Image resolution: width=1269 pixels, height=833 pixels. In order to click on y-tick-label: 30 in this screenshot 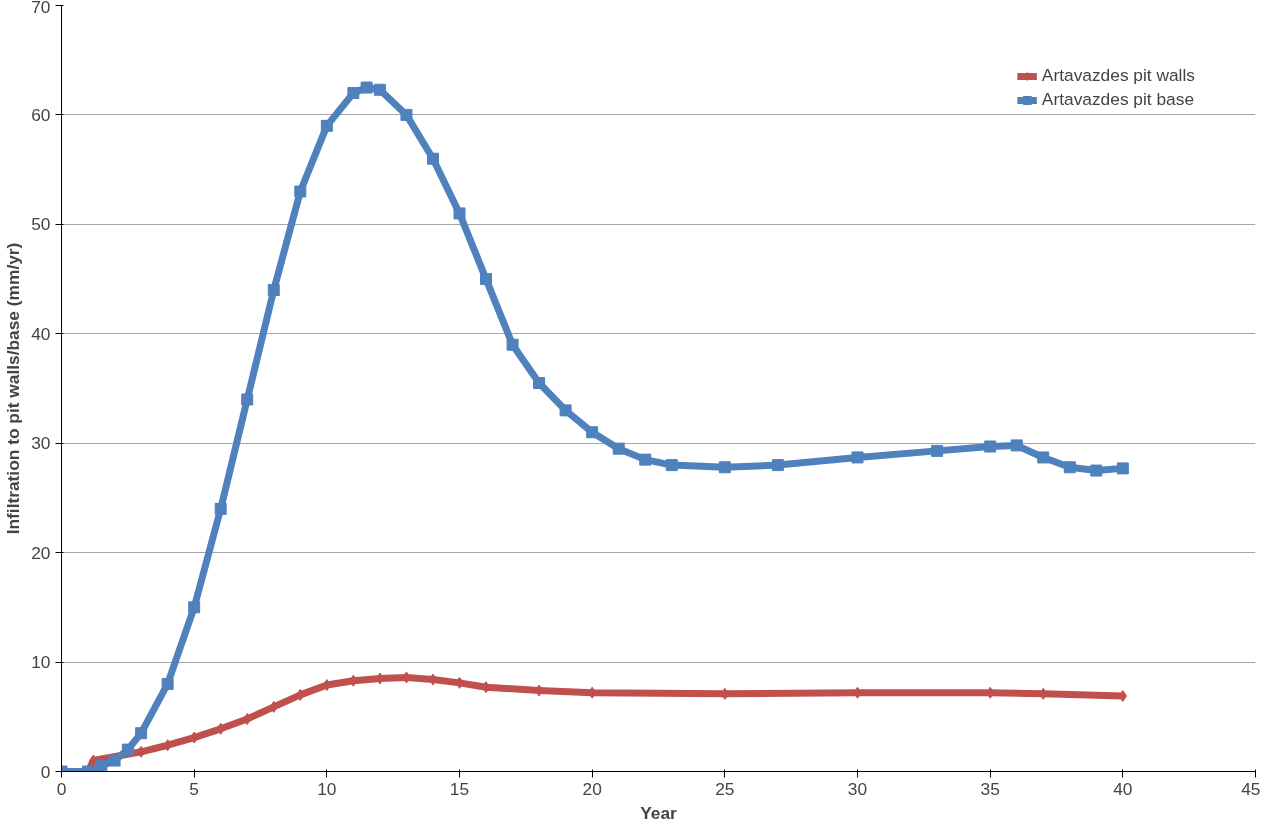, I will do `click(41, 443)`.